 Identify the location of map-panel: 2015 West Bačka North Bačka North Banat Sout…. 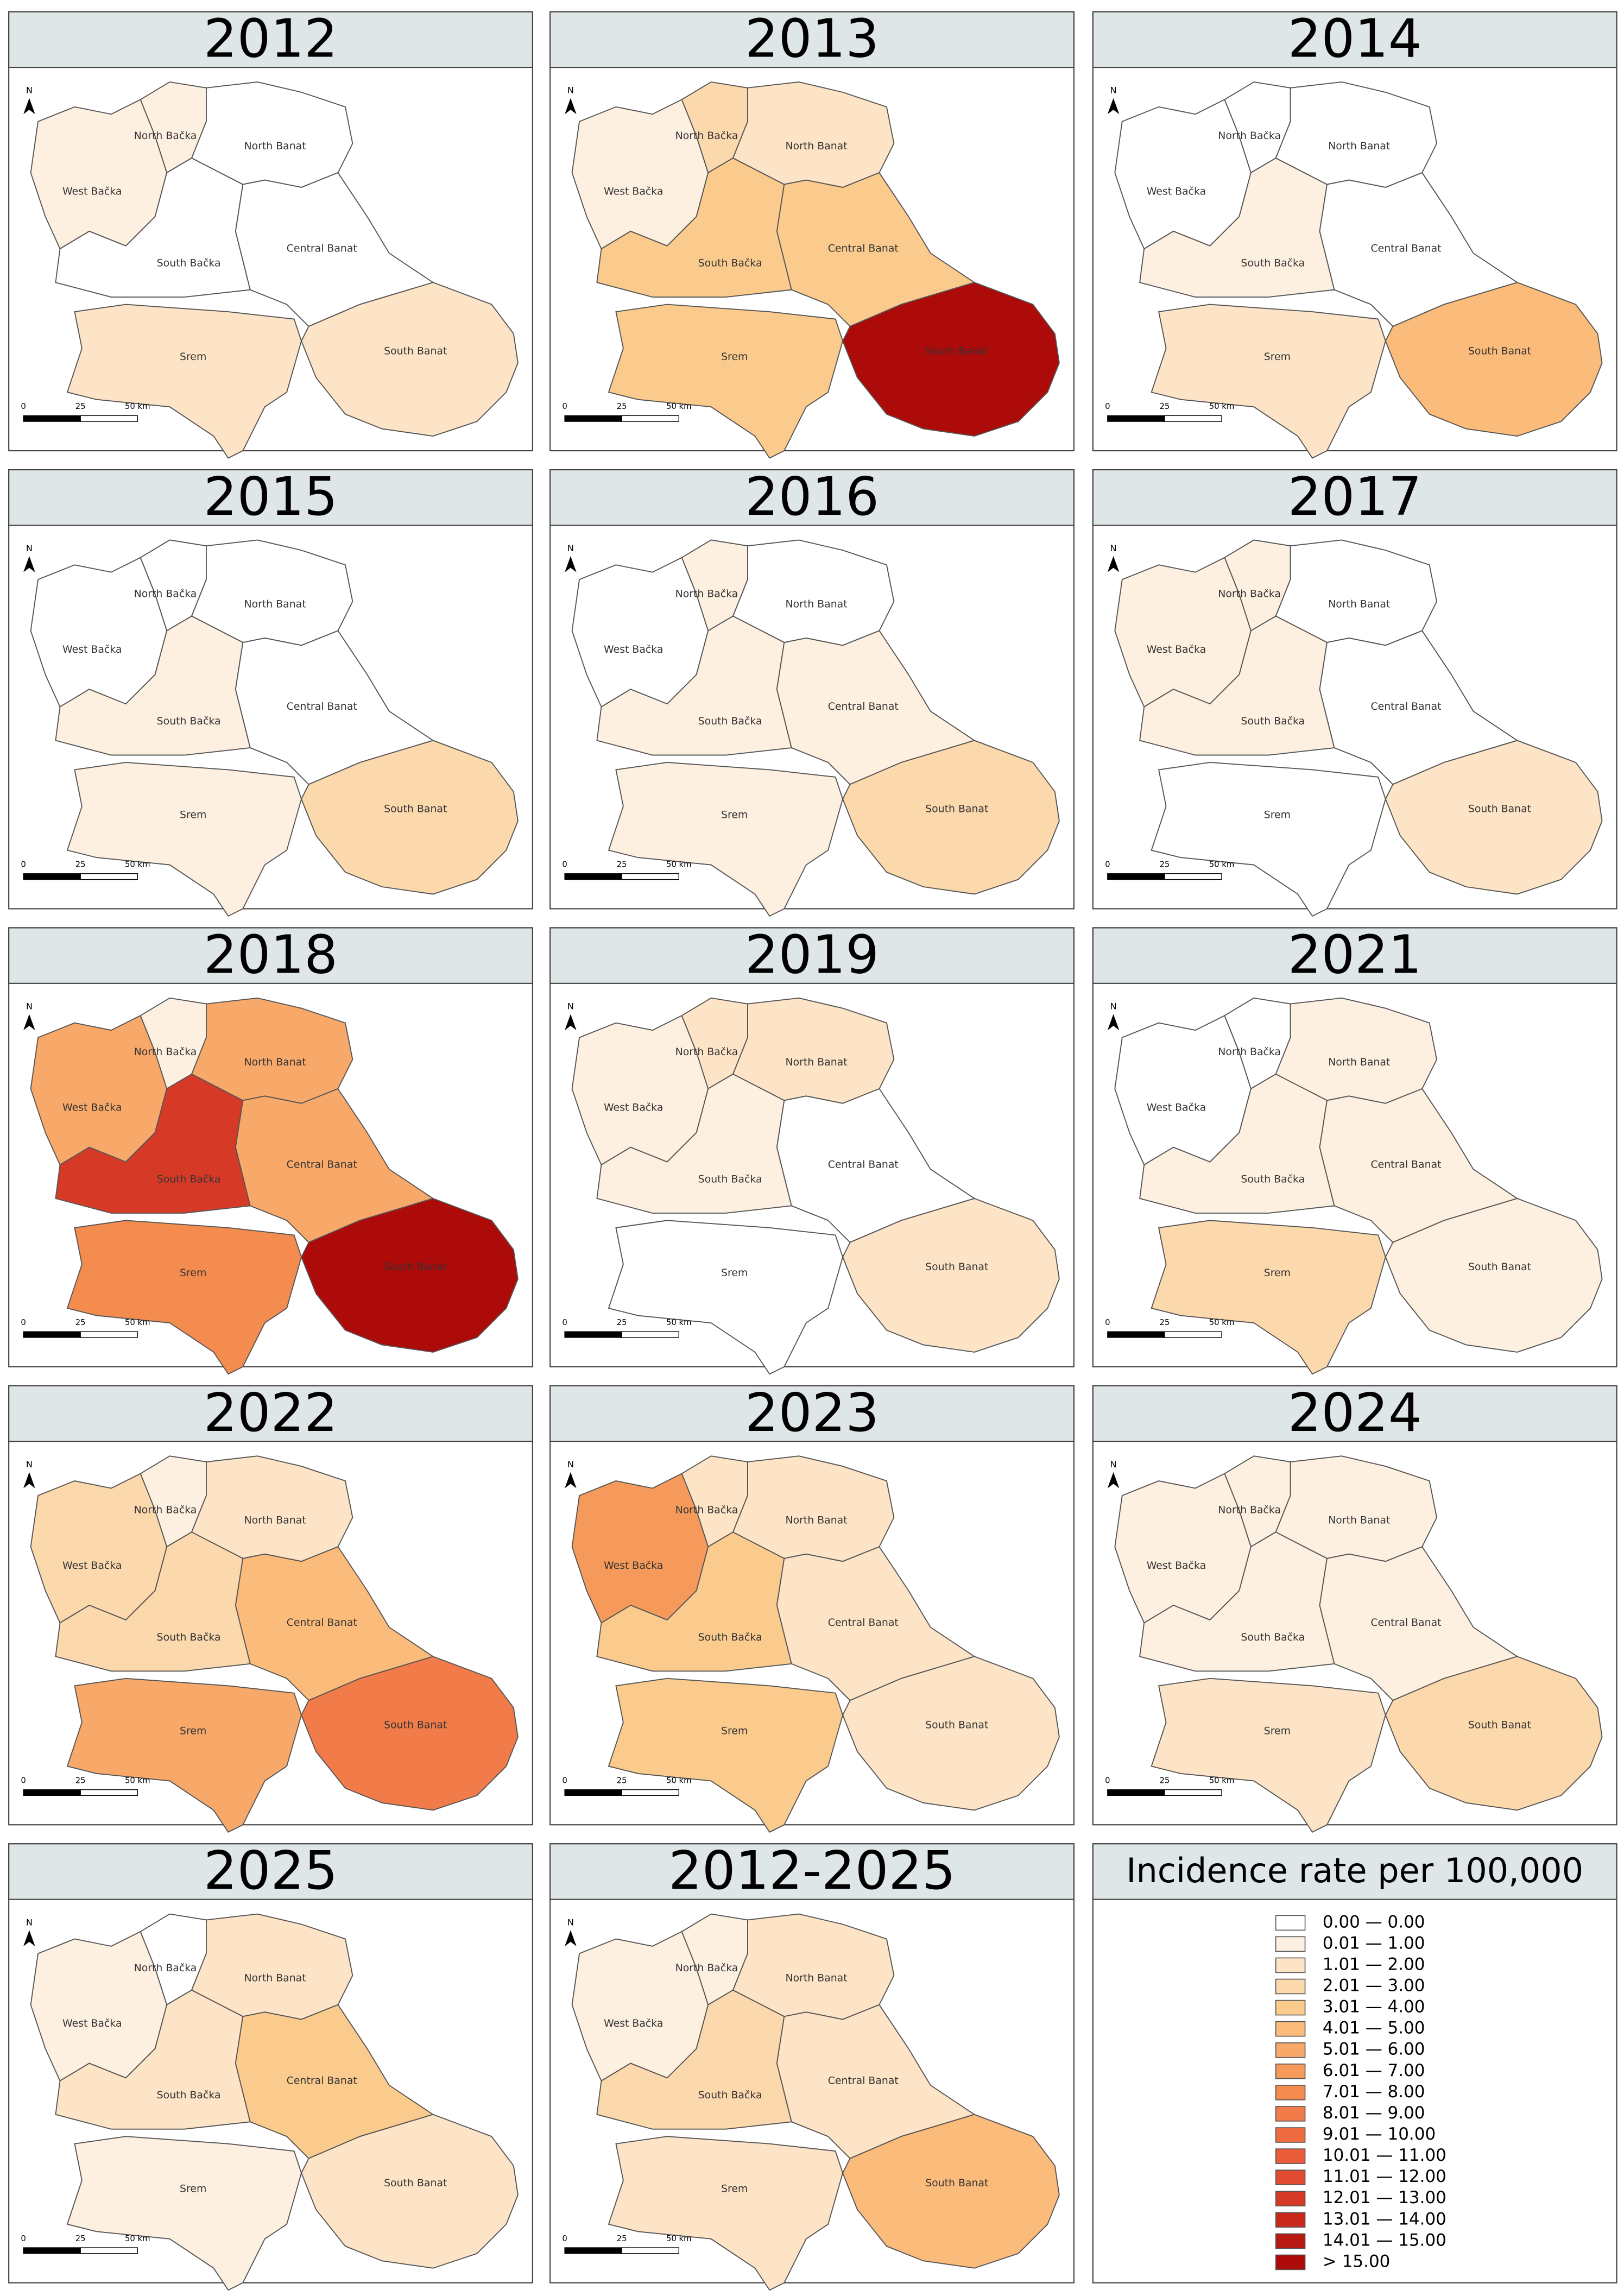
(270, 692).